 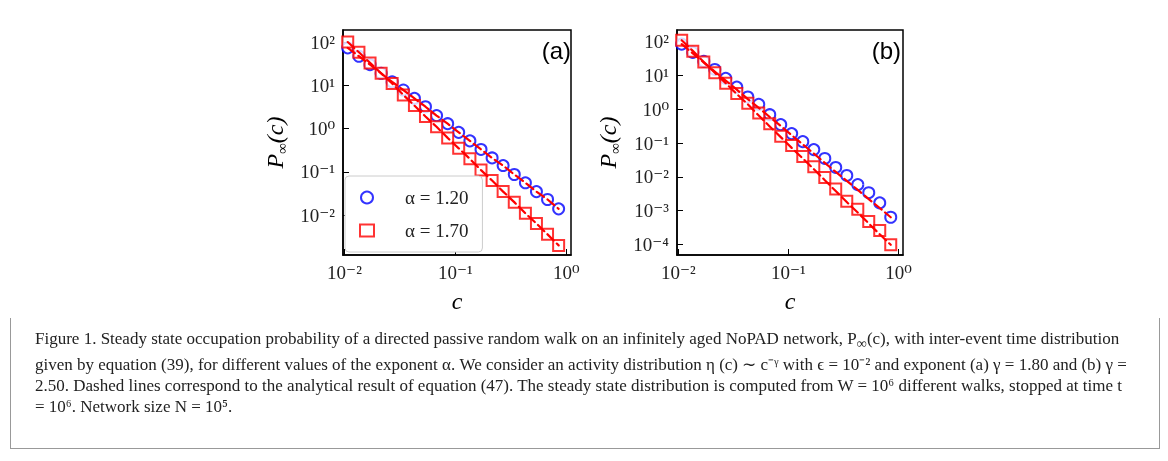 What do you see at coordinates (651, 245) in the screenshot?
I see `y-tick-label: 10⁻⁴` at bounding box center [651, 245].